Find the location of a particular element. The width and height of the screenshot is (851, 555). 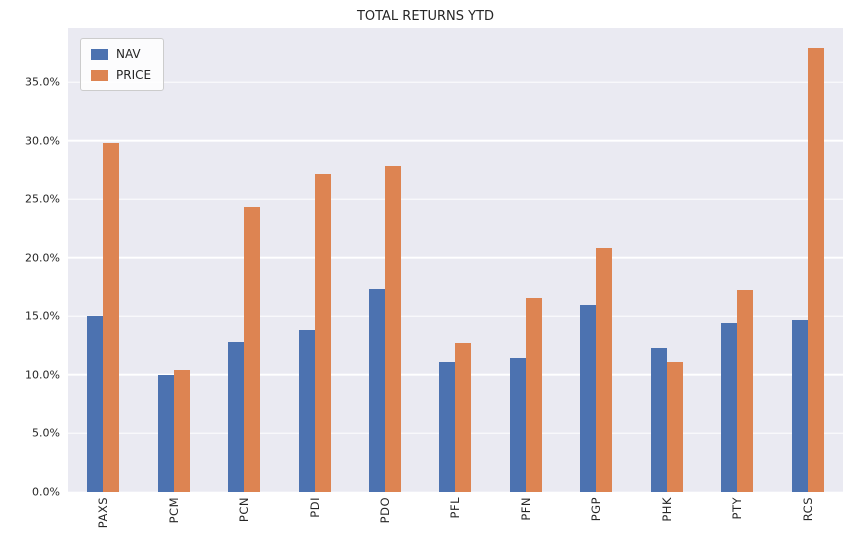

y-tick-label: 10.0% is located at coordinates (42, 375).